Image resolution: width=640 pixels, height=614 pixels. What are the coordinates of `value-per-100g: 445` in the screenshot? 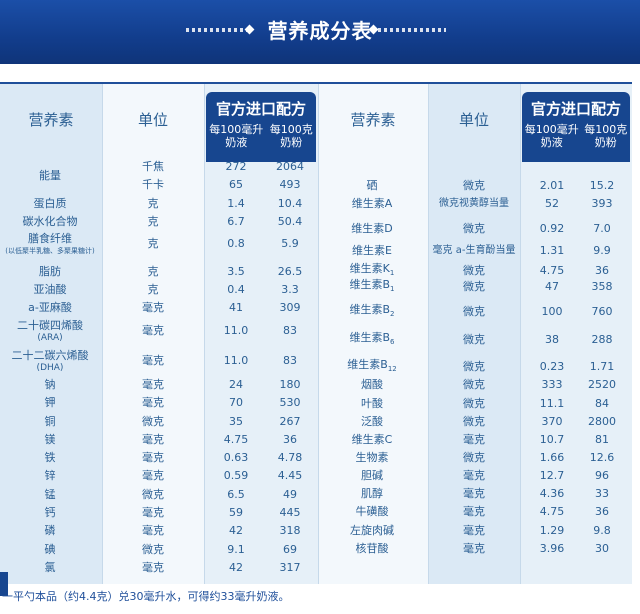 It's located at (290, 512).